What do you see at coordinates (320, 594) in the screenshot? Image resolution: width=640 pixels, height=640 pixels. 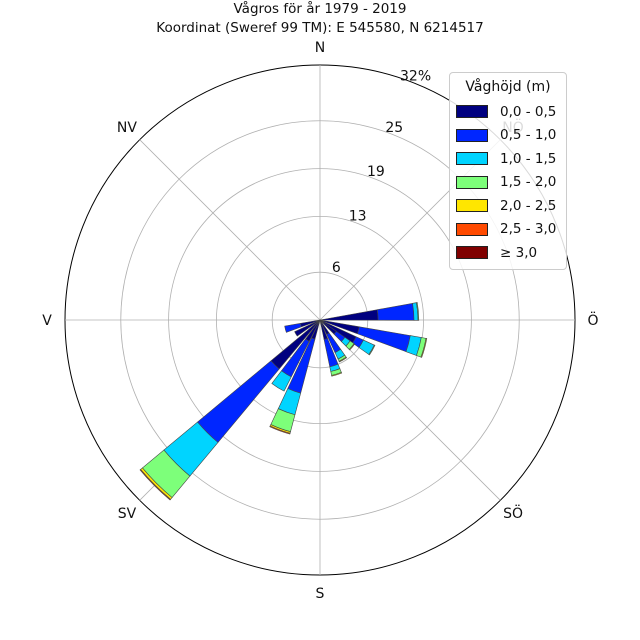 I see `direction-label: S` at bounding box center [320, 594].